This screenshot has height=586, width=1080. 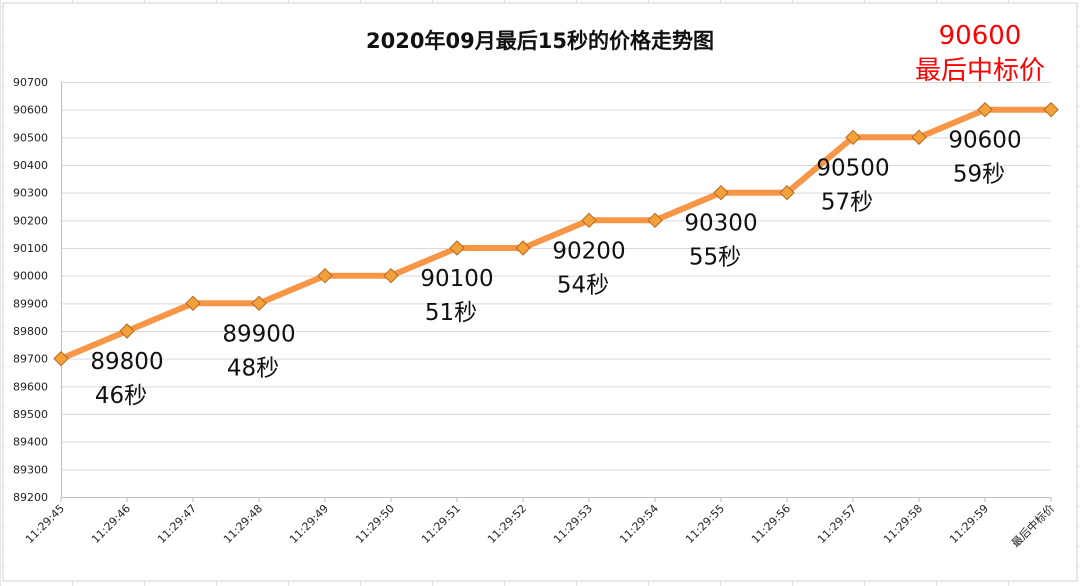 What do you see at coordinates (30, 165) in the screenshot?
I see `y-tick-label: 90400` at bounding box center [30, 165].